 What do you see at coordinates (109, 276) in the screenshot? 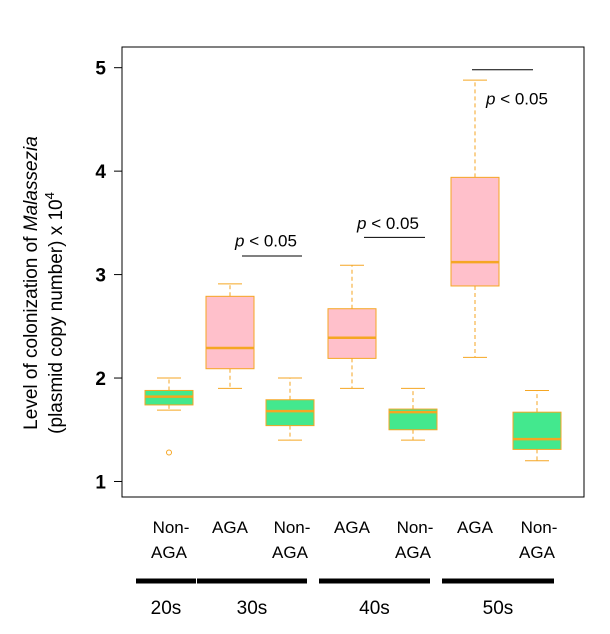
I see `y-axis: 1 2 3 4 5` at bounding box center [109, 276].